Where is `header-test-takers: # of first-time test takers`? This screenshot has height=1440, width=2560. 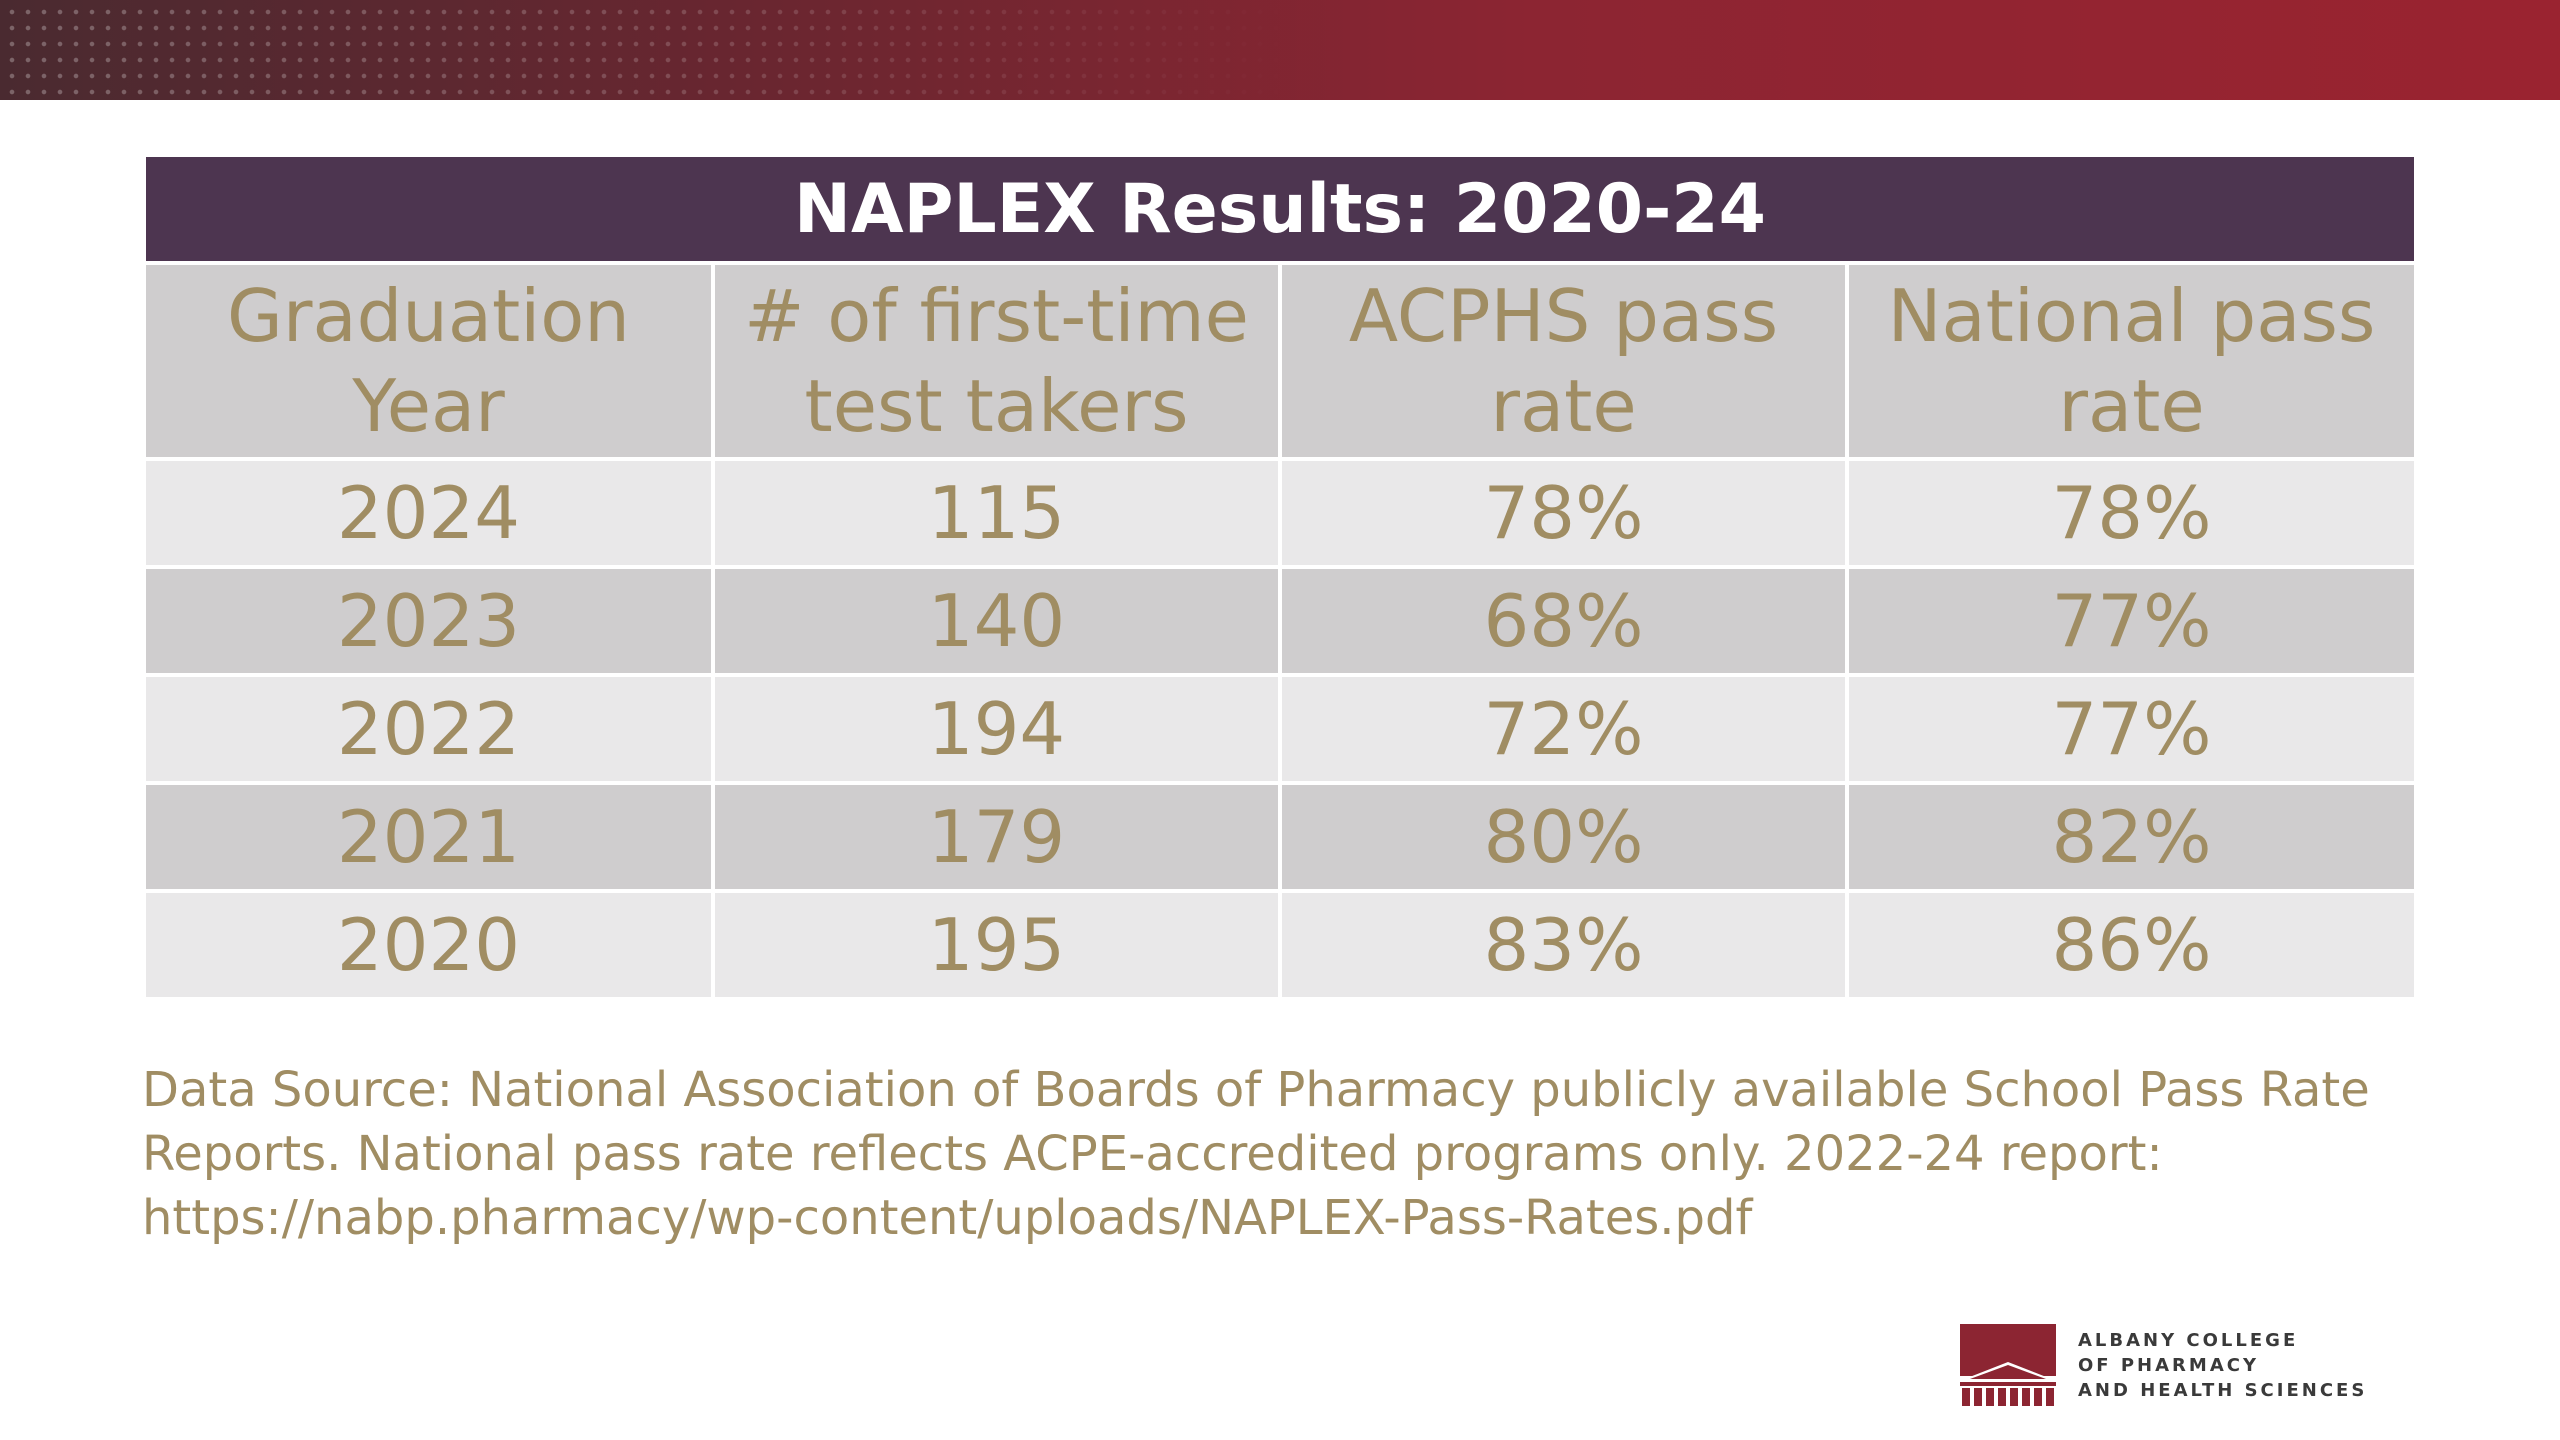
header-test-takers: # of first-time test takers is located at coordinates (995, 362).